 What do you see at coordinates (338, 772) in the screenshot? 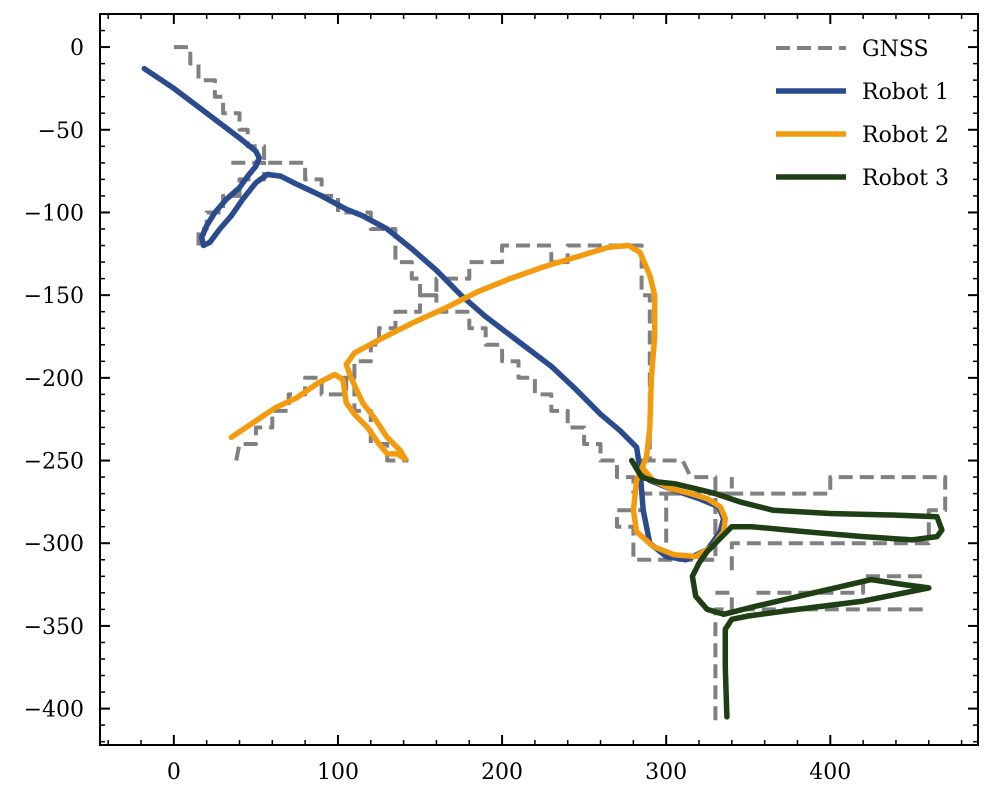
I see `x-tick-label: 100` at bounding box center [338, 772].